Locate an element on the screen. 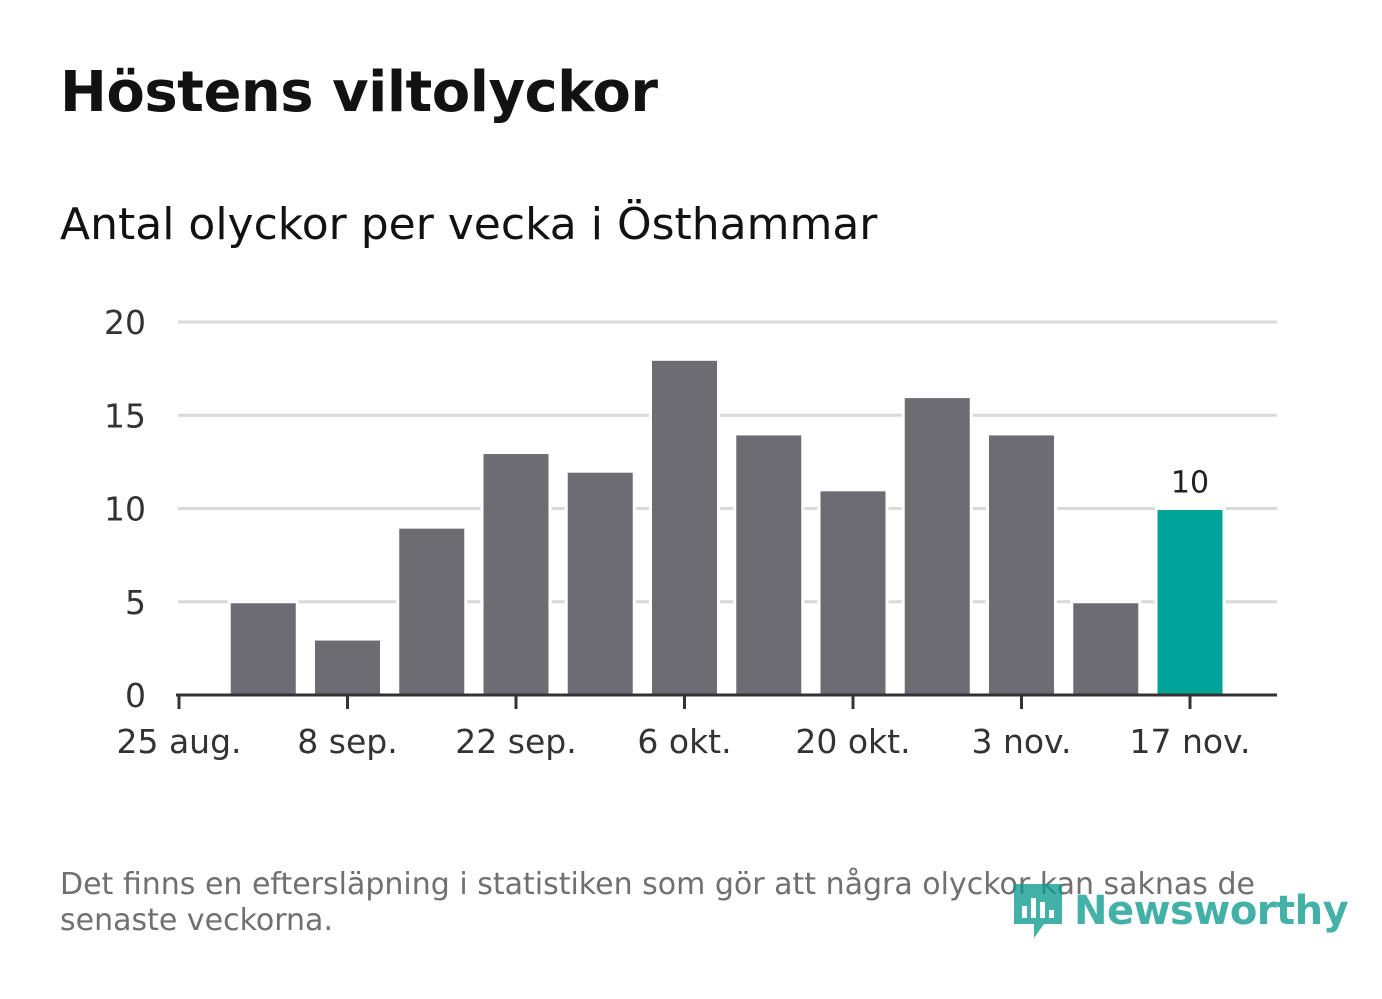  data-labels: 10 is located at coordinates (1190, 483).